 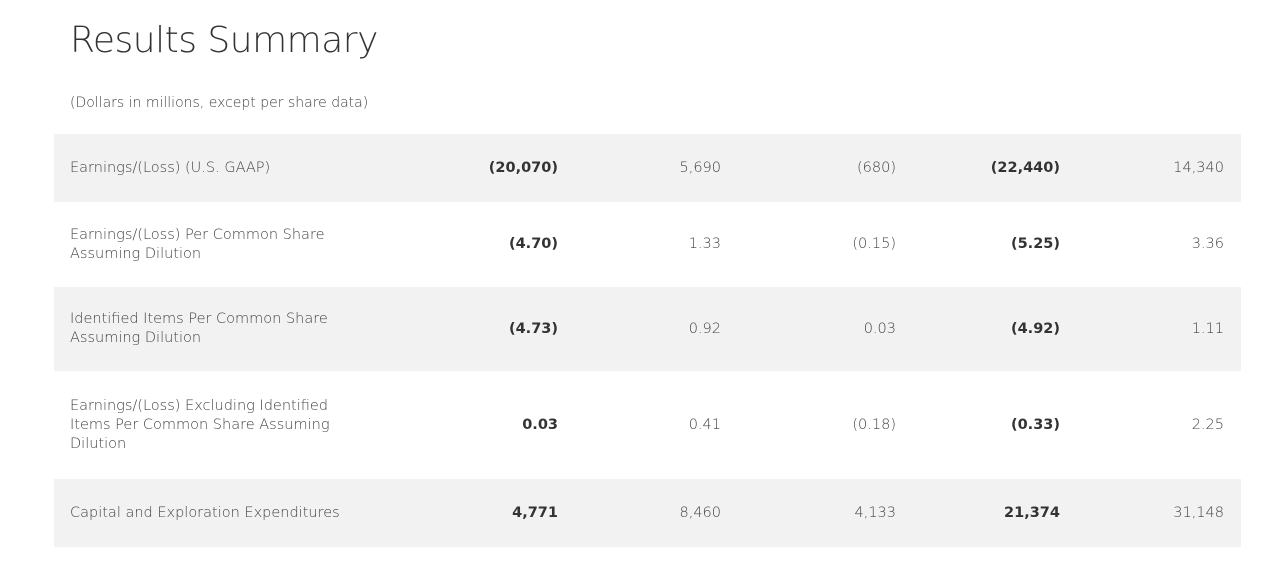 What do you see at coordinates (1025, 167) in the screenshot?
I see `value-cell: (22,440)` at bounding box center [1025, 167].